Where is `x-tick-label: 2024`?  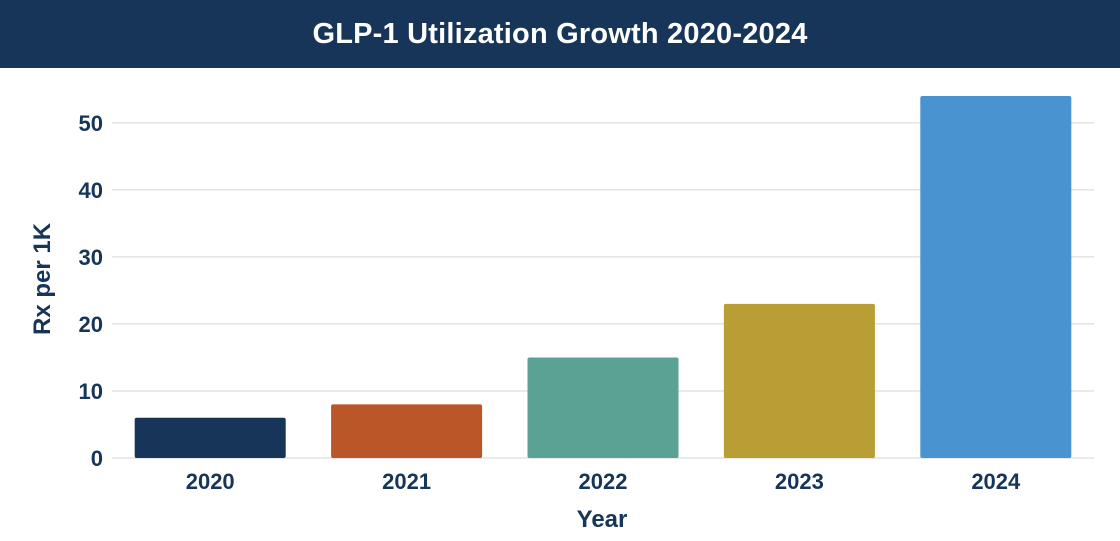
x-tick-label: 2024 is located at coordinates (996, 481).